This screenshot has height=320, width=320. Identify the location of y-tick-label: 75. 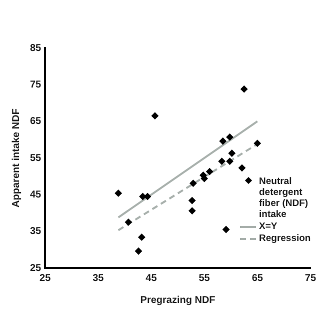
(36, 84).